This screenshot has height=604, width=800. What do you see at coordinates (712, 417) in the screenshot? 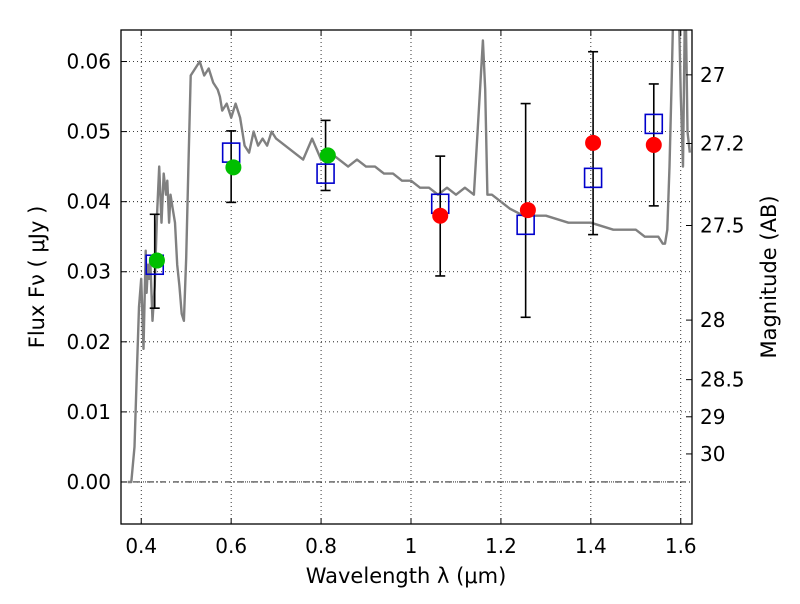
I see `right-tick-label: 29` at bounding box center [712, 417].